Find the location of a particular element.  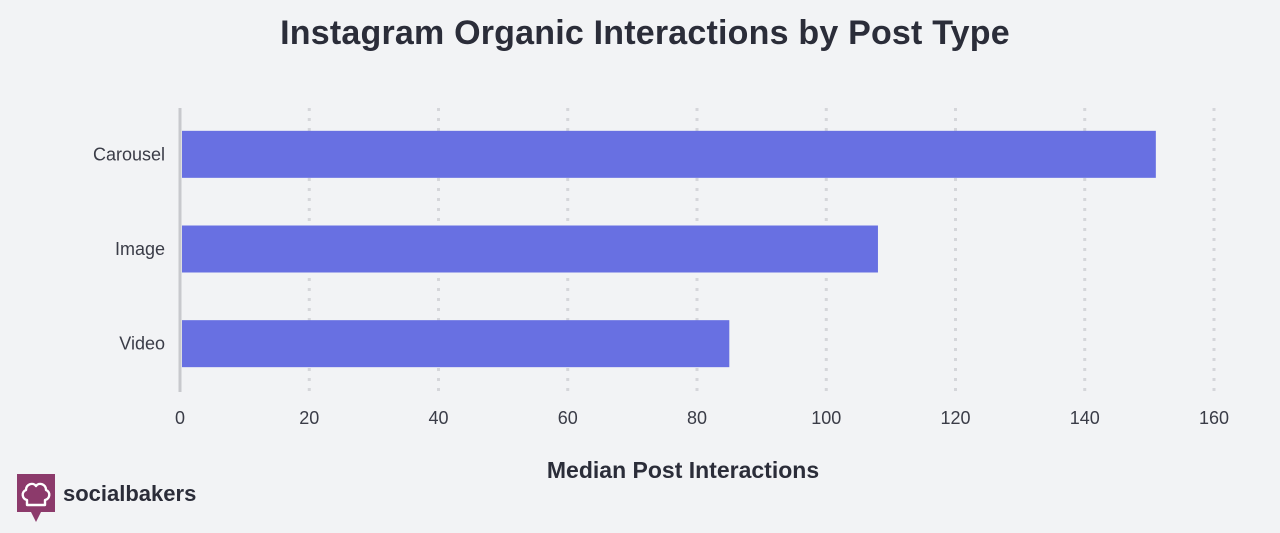

x-tick-label: 160 is located at coordinates (1214, 418).